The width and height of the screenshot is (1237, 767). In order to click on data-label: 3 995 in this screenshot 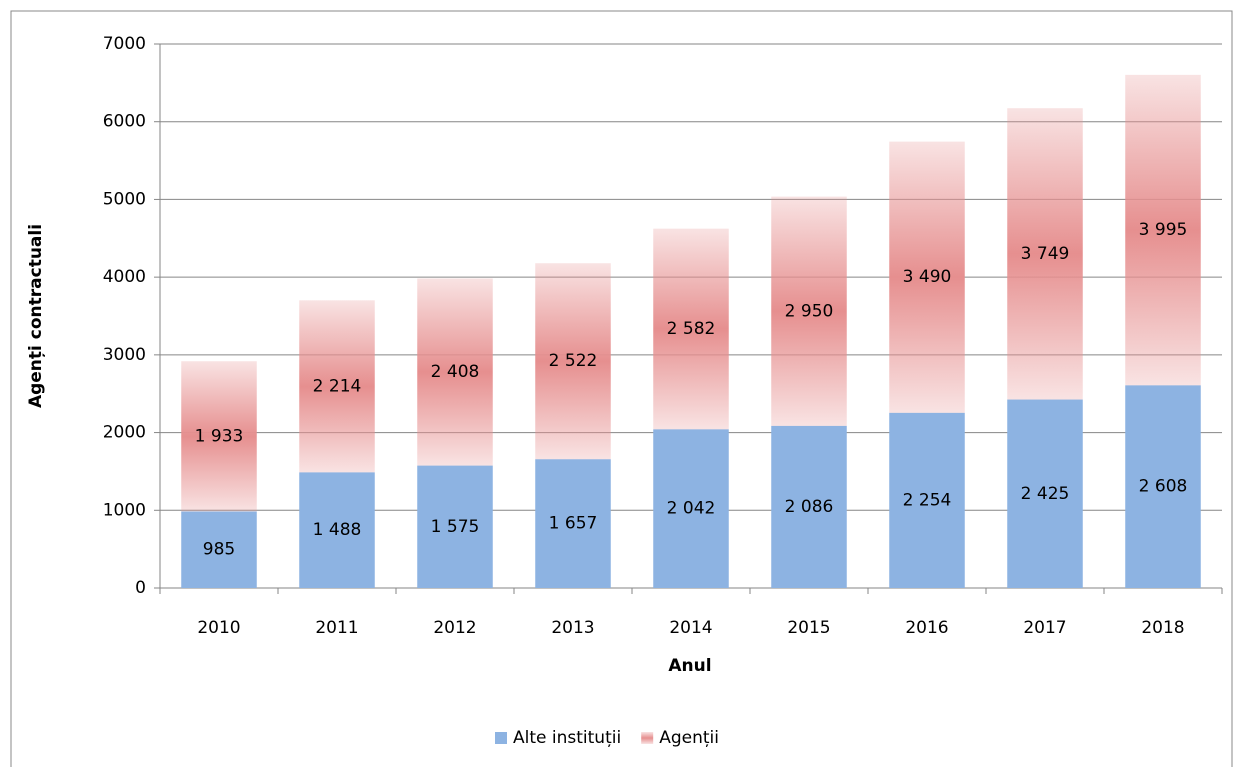, I will do `click(1163, 230)`.